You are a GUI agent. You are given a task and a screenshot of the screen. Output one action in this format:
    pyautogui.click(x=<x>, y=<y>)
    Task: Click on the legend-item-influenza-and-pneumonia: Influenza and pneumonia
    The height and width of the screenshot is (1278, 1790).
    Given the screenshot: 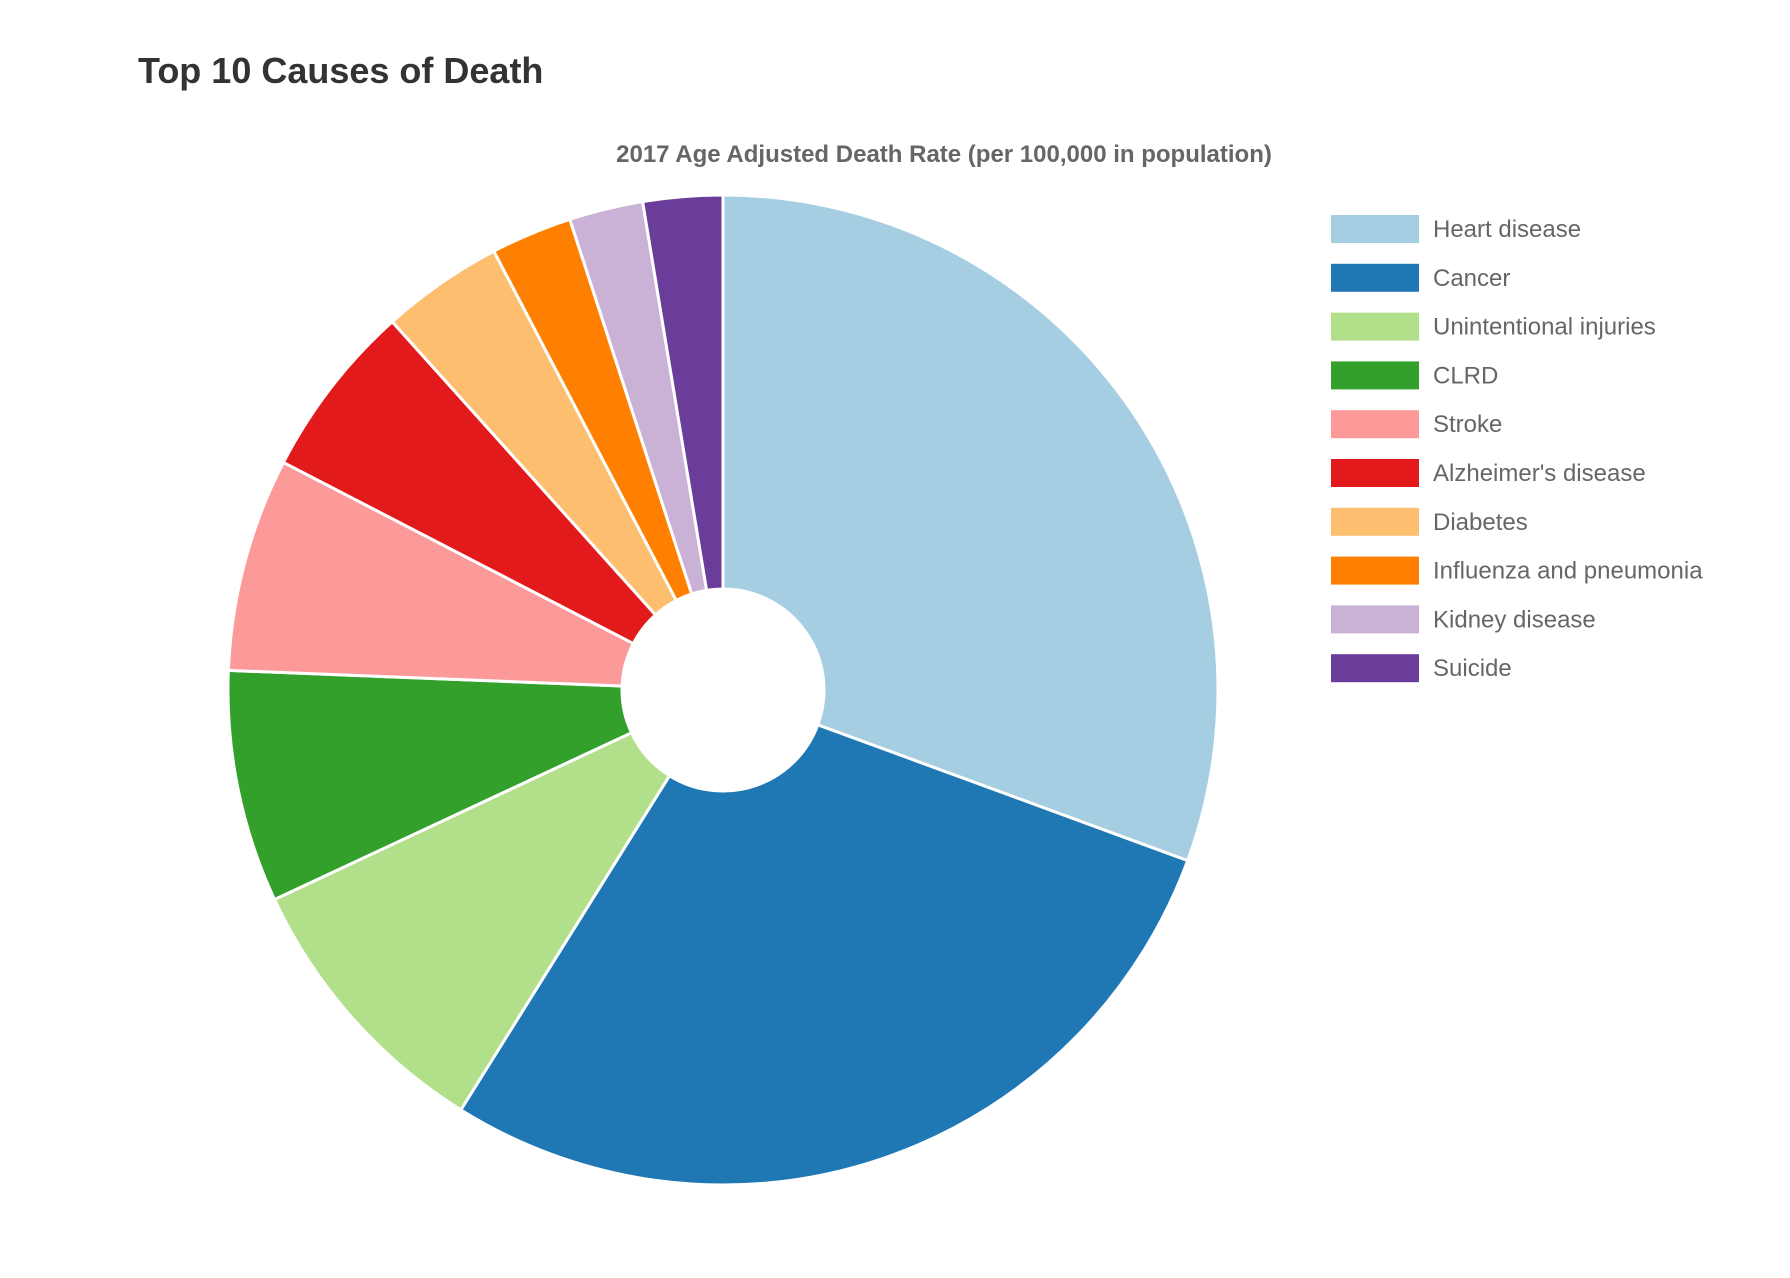 What is the action you would take?
    pyautogui.click(x=1517, y=570)
    